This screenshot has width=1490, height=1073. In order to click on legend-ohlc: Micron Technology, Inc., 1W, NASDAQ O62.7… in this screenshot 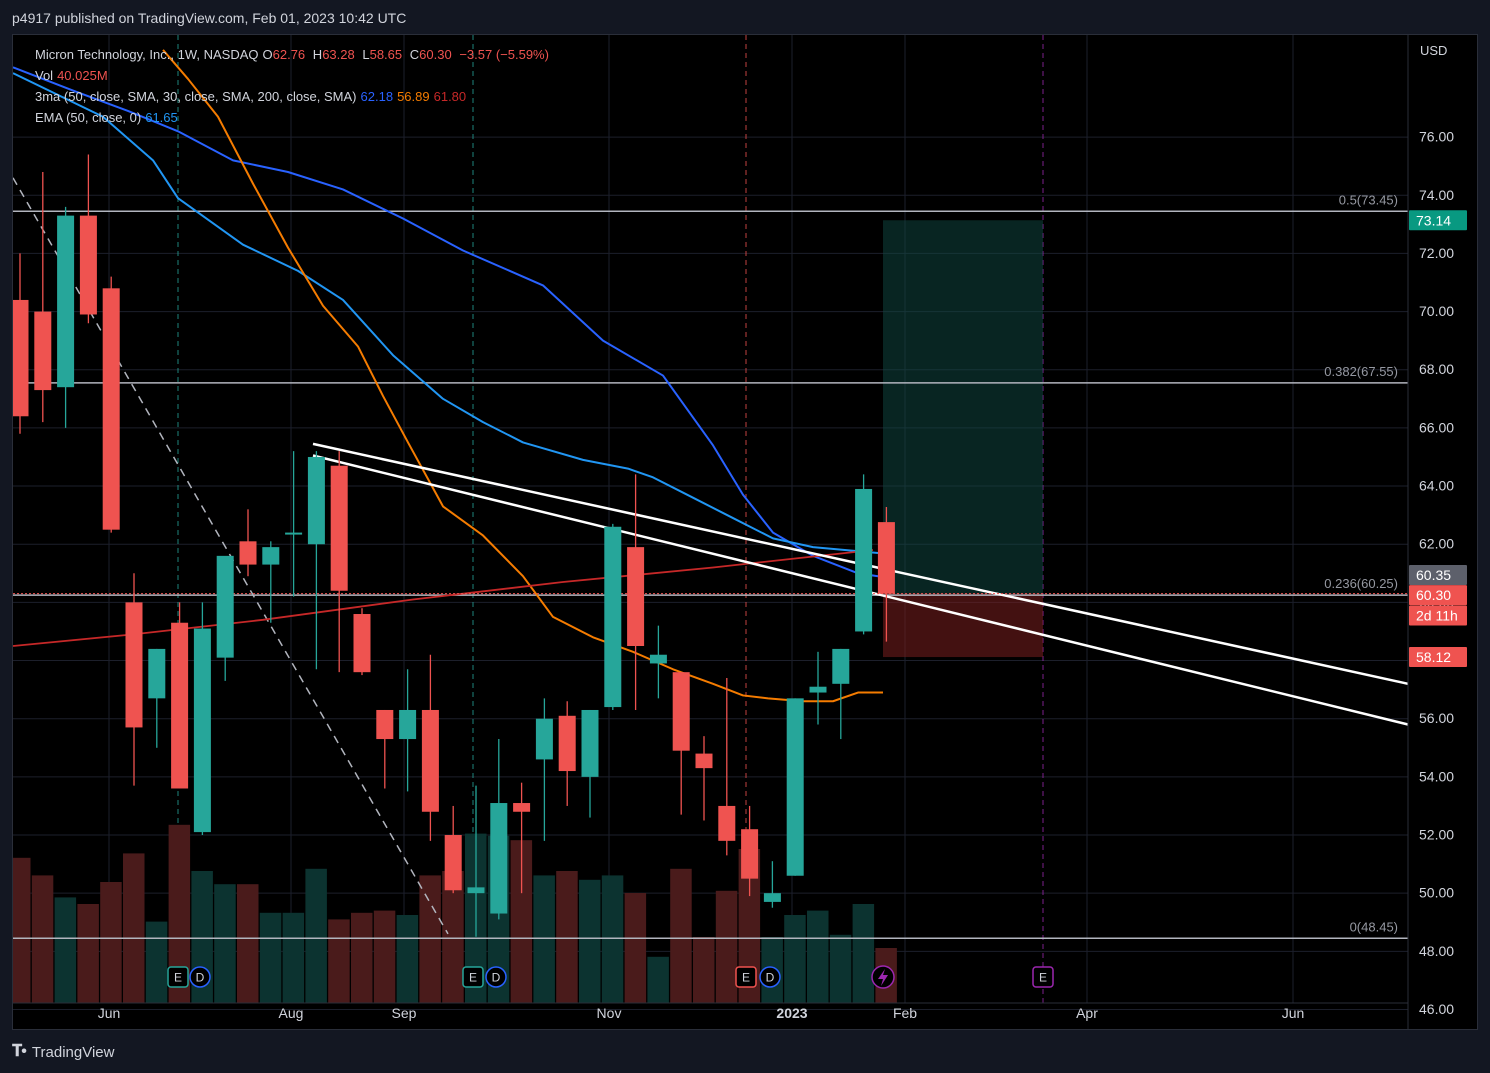, I will do `click(294, 54)`.